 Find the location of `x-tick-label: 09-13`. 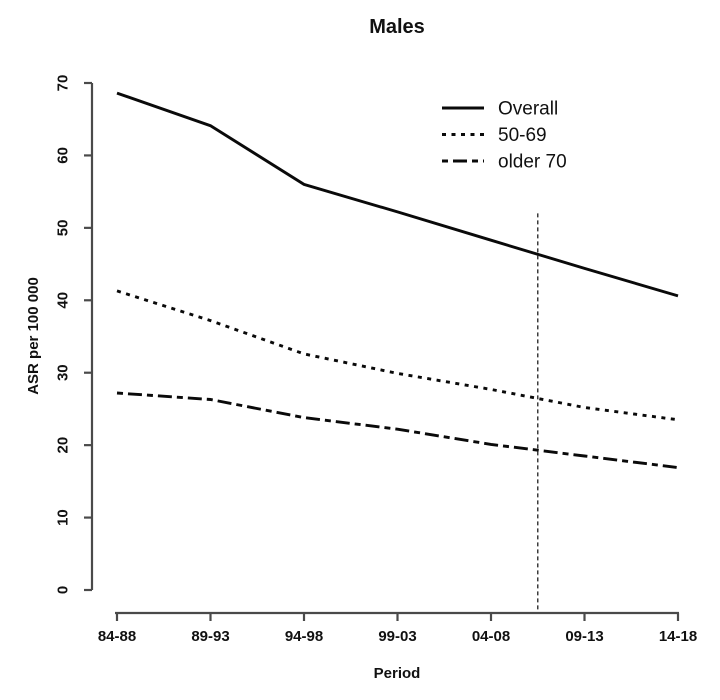

x-tick-label: 09-13 is located at coordinates (584, 636).